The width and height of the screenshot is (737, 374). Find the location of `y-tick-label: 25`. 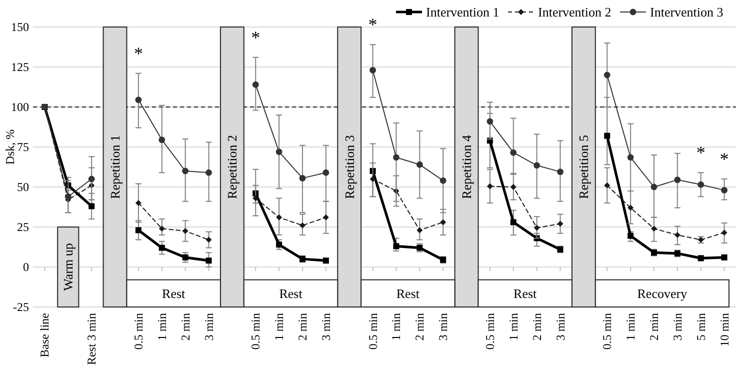

y-tick-label: 25 is located at coordinates (23, 227).